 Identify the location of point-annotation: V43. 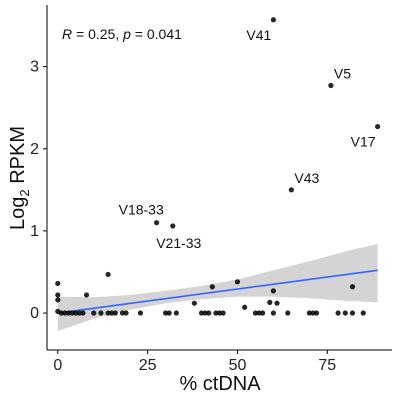
(306, 178).